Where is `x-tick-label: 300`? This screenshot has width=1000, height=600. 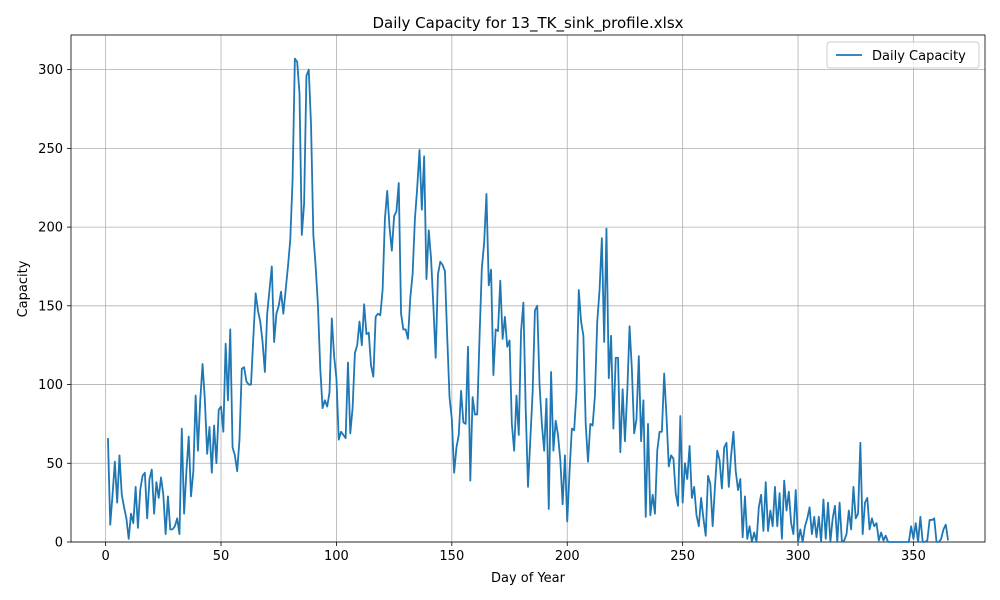
x-tick-label: 300 is located at coordinates (798, 556).